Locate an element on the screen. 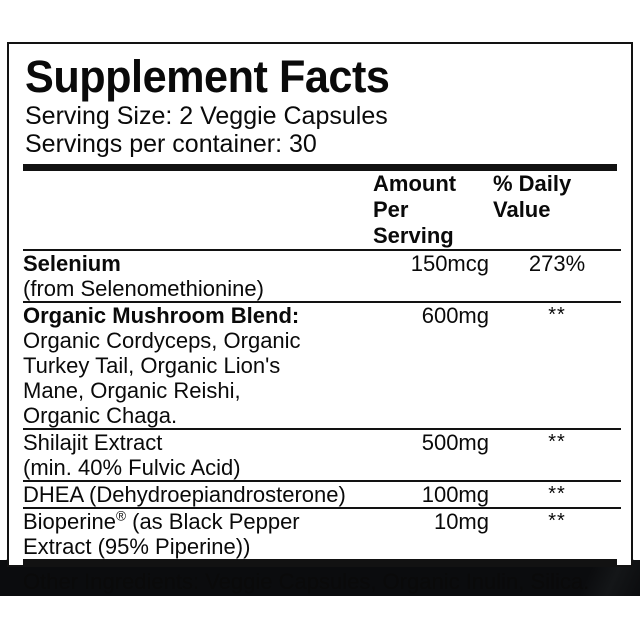  row-amount-cell: 100mg is located at coordinates (433, 494).